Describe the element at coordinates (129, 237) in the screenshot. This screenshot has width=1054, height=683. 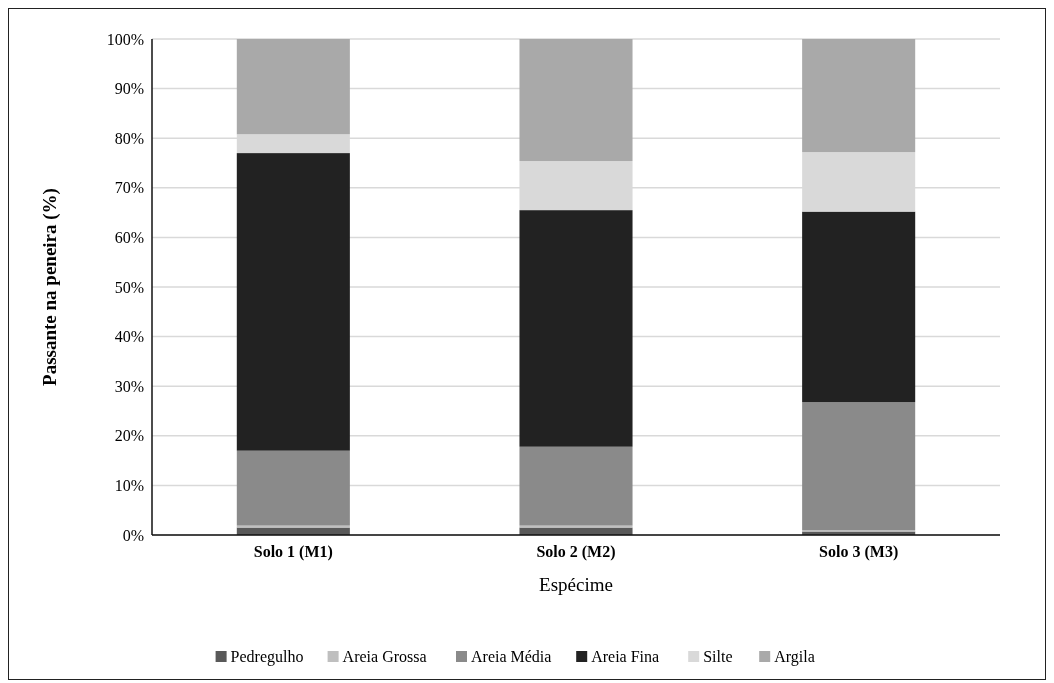
I see `y-tick-label: 60%` at that location.